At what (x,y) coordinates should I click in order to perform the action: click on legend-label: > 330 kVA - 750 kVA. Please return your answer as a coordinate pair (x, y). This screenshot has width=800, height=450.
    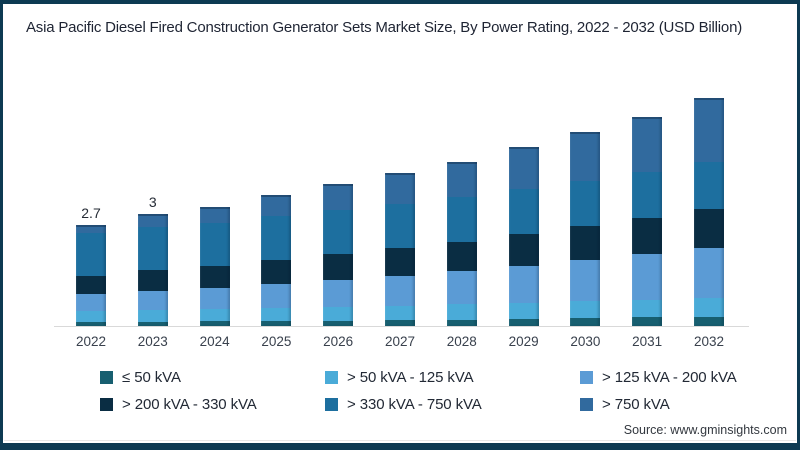
    Looking at the image, I should click on (414, 404).